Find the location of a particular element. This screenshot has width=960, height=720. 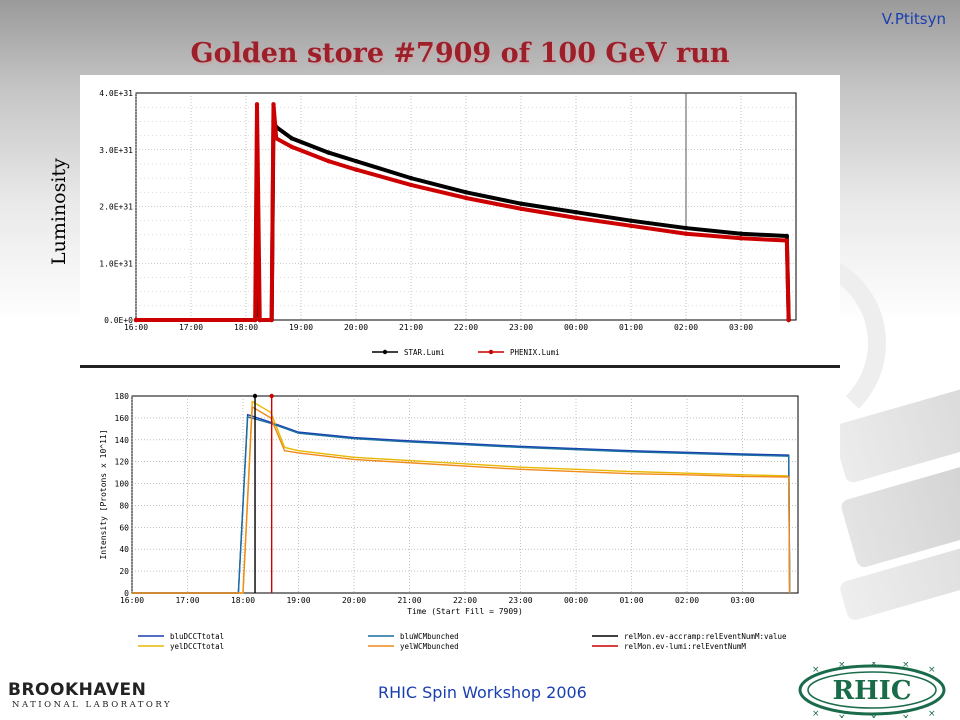

y-tick-label: 140 is located at coordinates (122, 440).